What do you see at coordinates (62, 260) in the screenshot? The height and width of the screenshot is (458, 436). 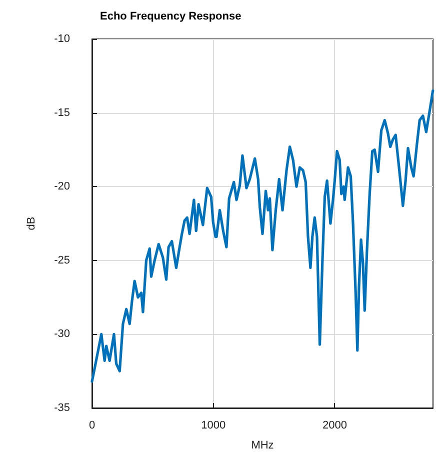 I see `y-tick-label: -25` at bounding box center [62, 260].